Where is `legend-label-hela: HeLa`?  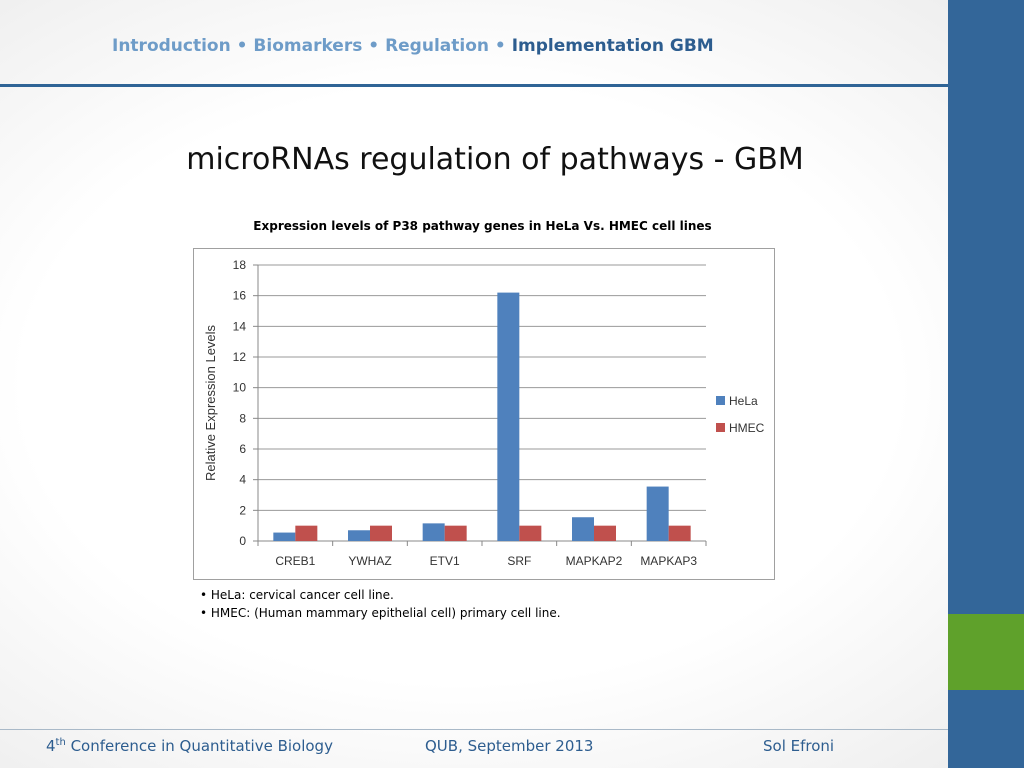 legend-label-hela: HeLa is located at coordinates (743, 401).